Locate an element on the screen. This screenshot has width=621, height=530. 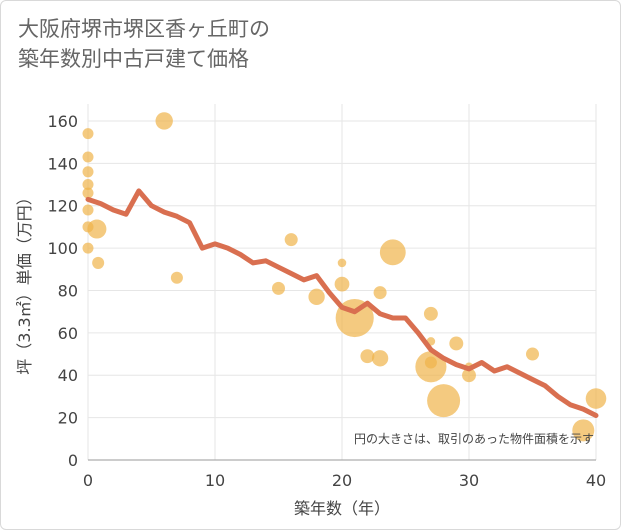
x-axis-title: 築年数（年） is located at coordinates (342, 508).